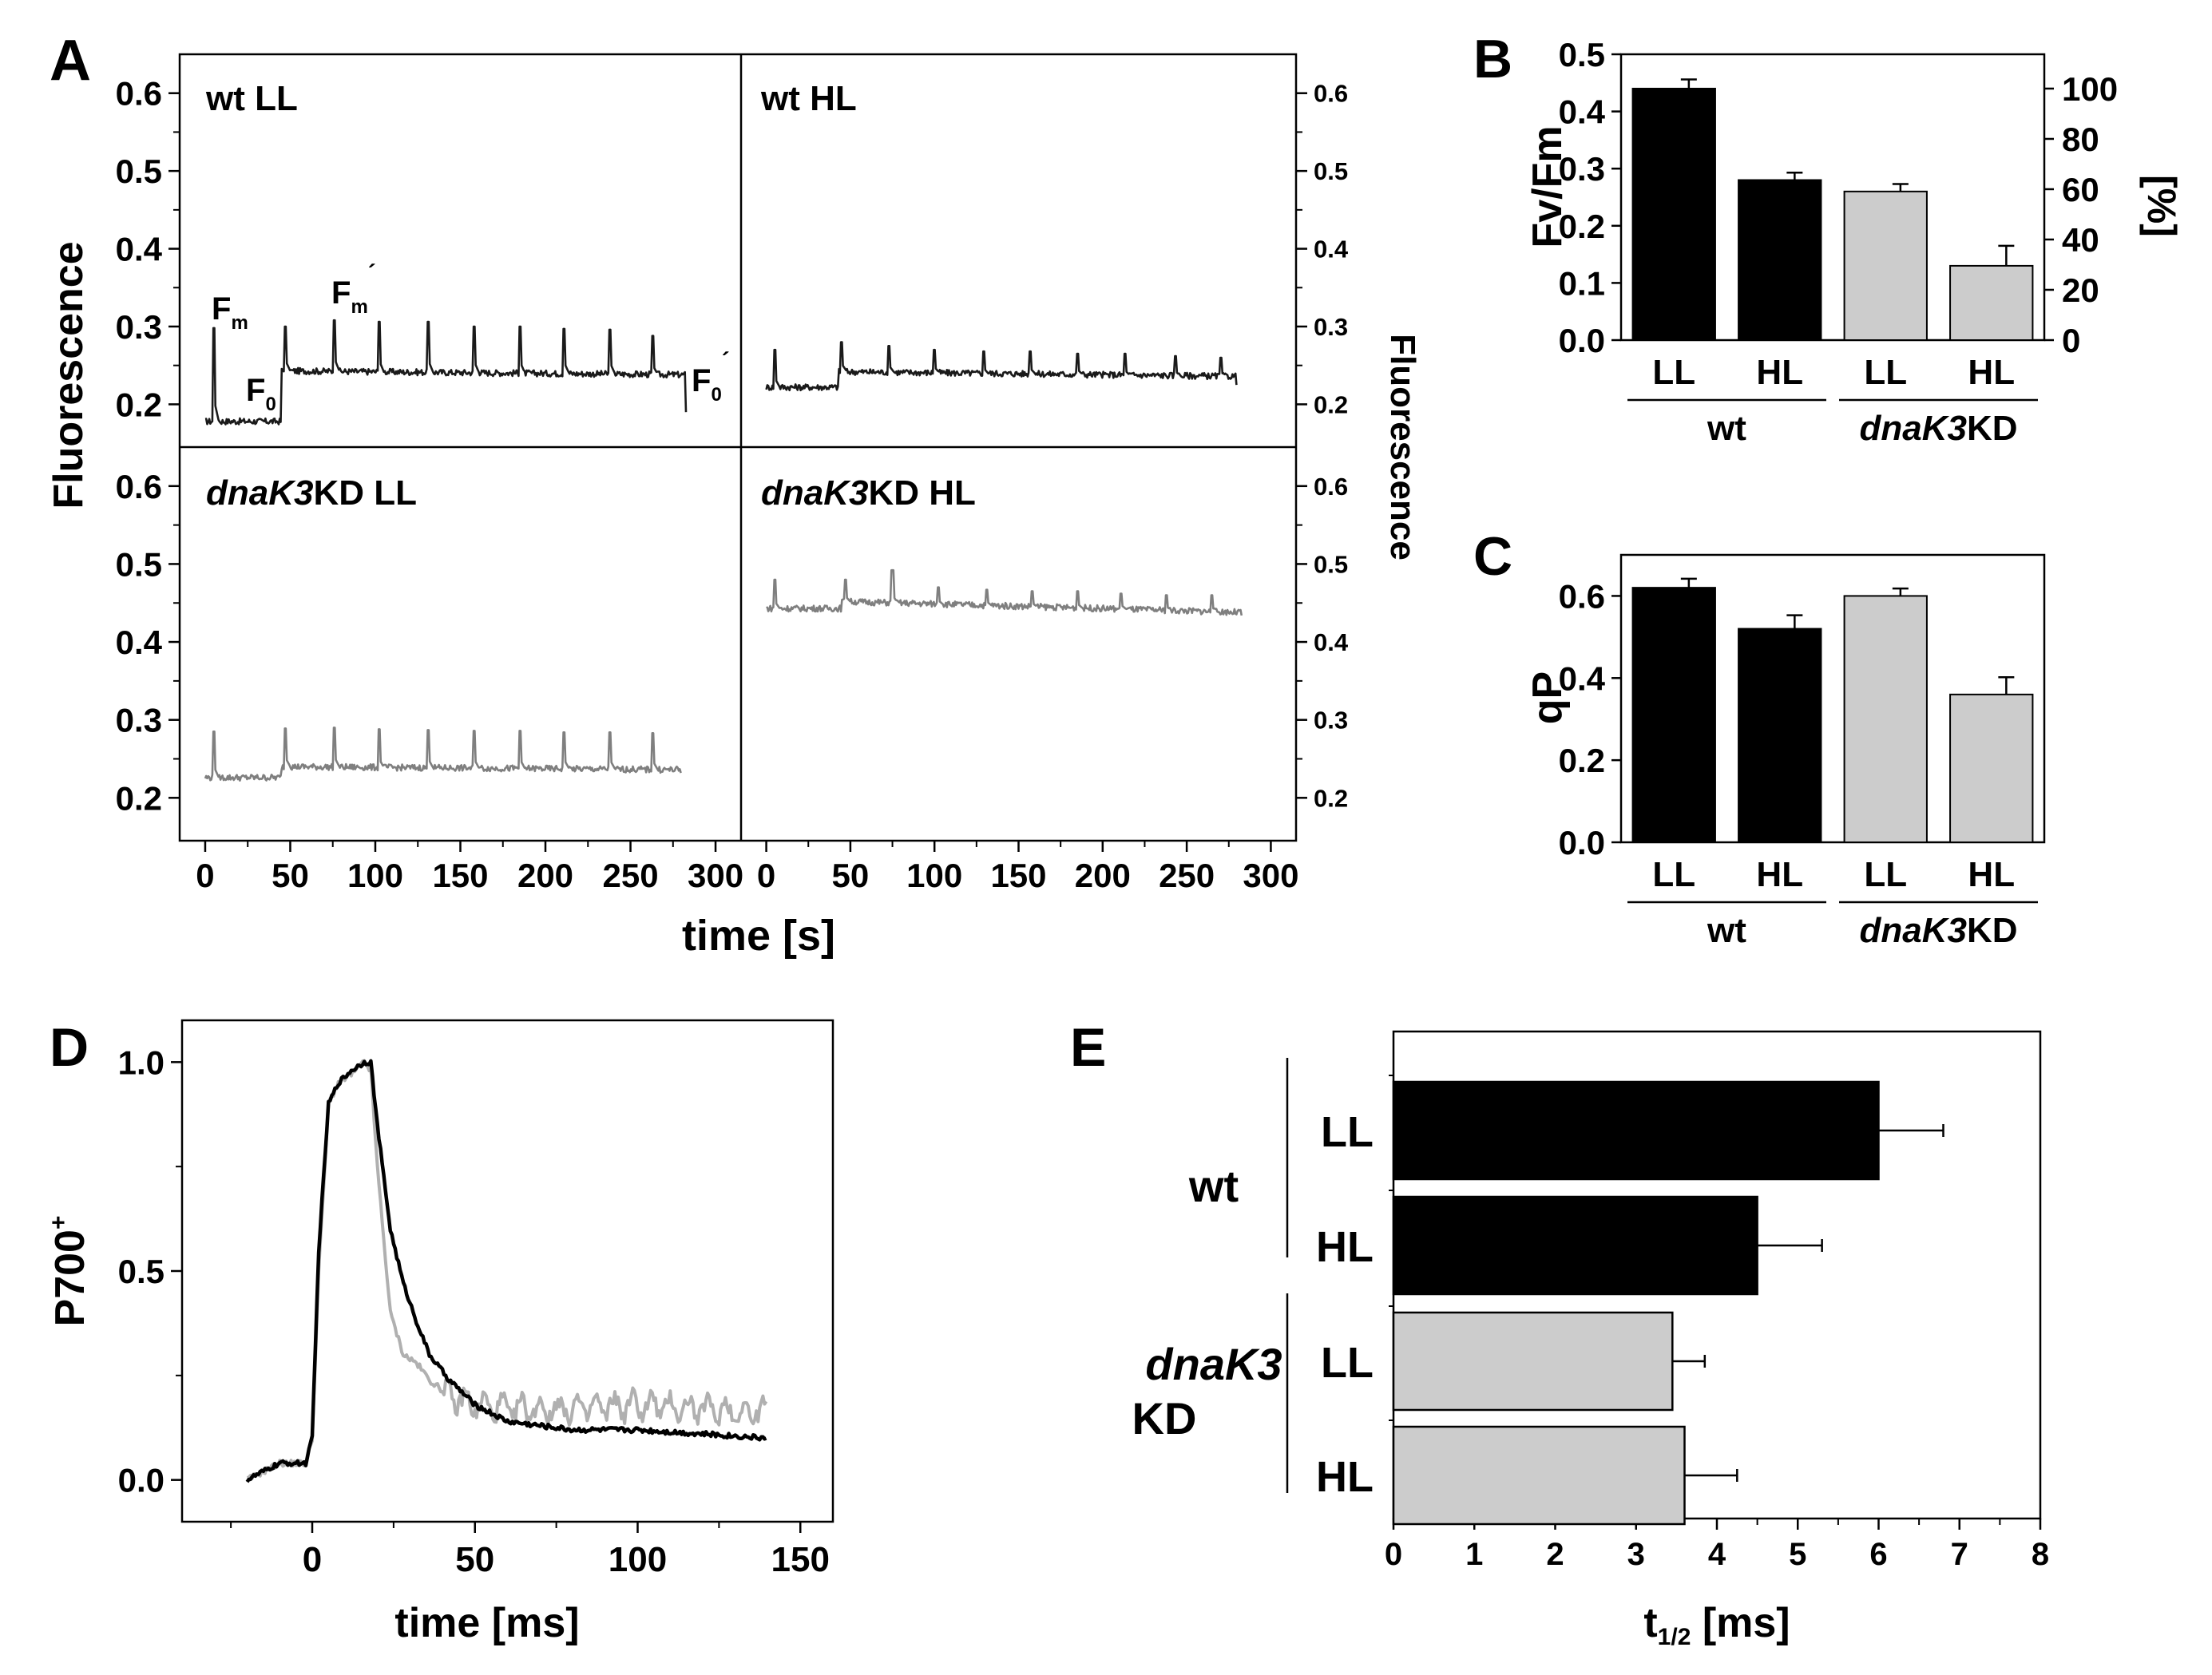  What do you see at coordinates (142, 1481) in the screenshot?
I see `d-ytick-label: 0.0` at bounding box center [142, 1481].